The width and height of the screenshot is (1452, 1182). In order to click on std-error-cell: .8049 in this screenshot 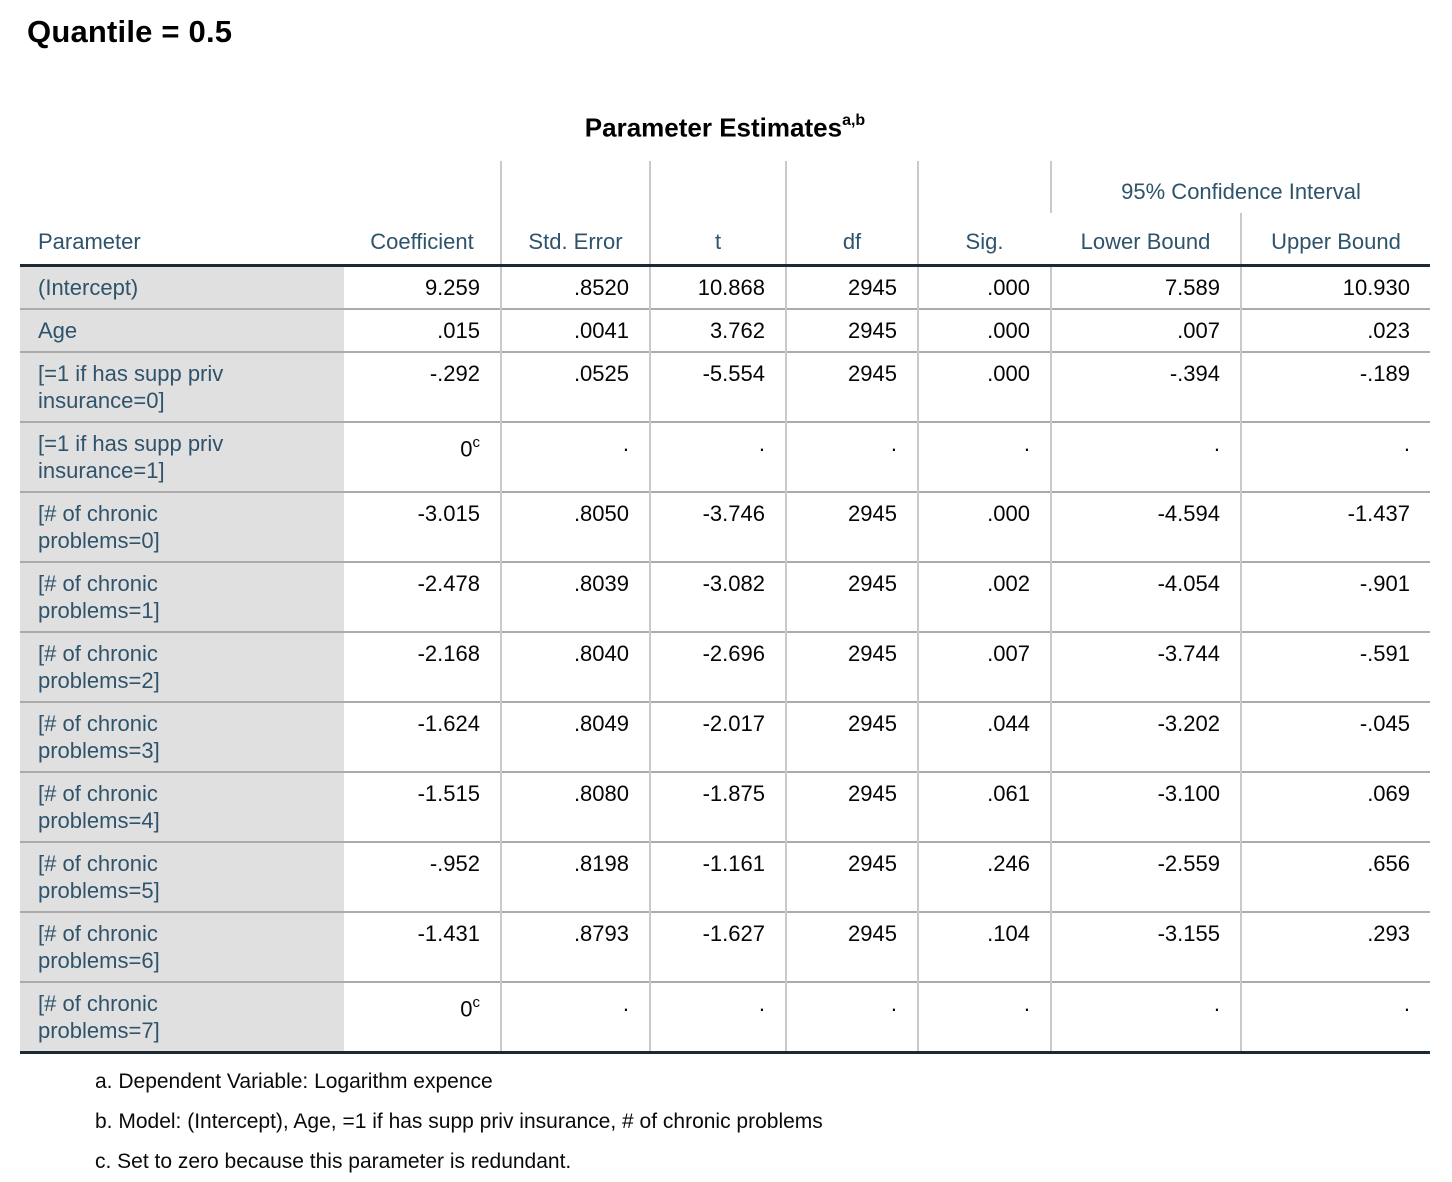, I will do `click(575, 736)`.